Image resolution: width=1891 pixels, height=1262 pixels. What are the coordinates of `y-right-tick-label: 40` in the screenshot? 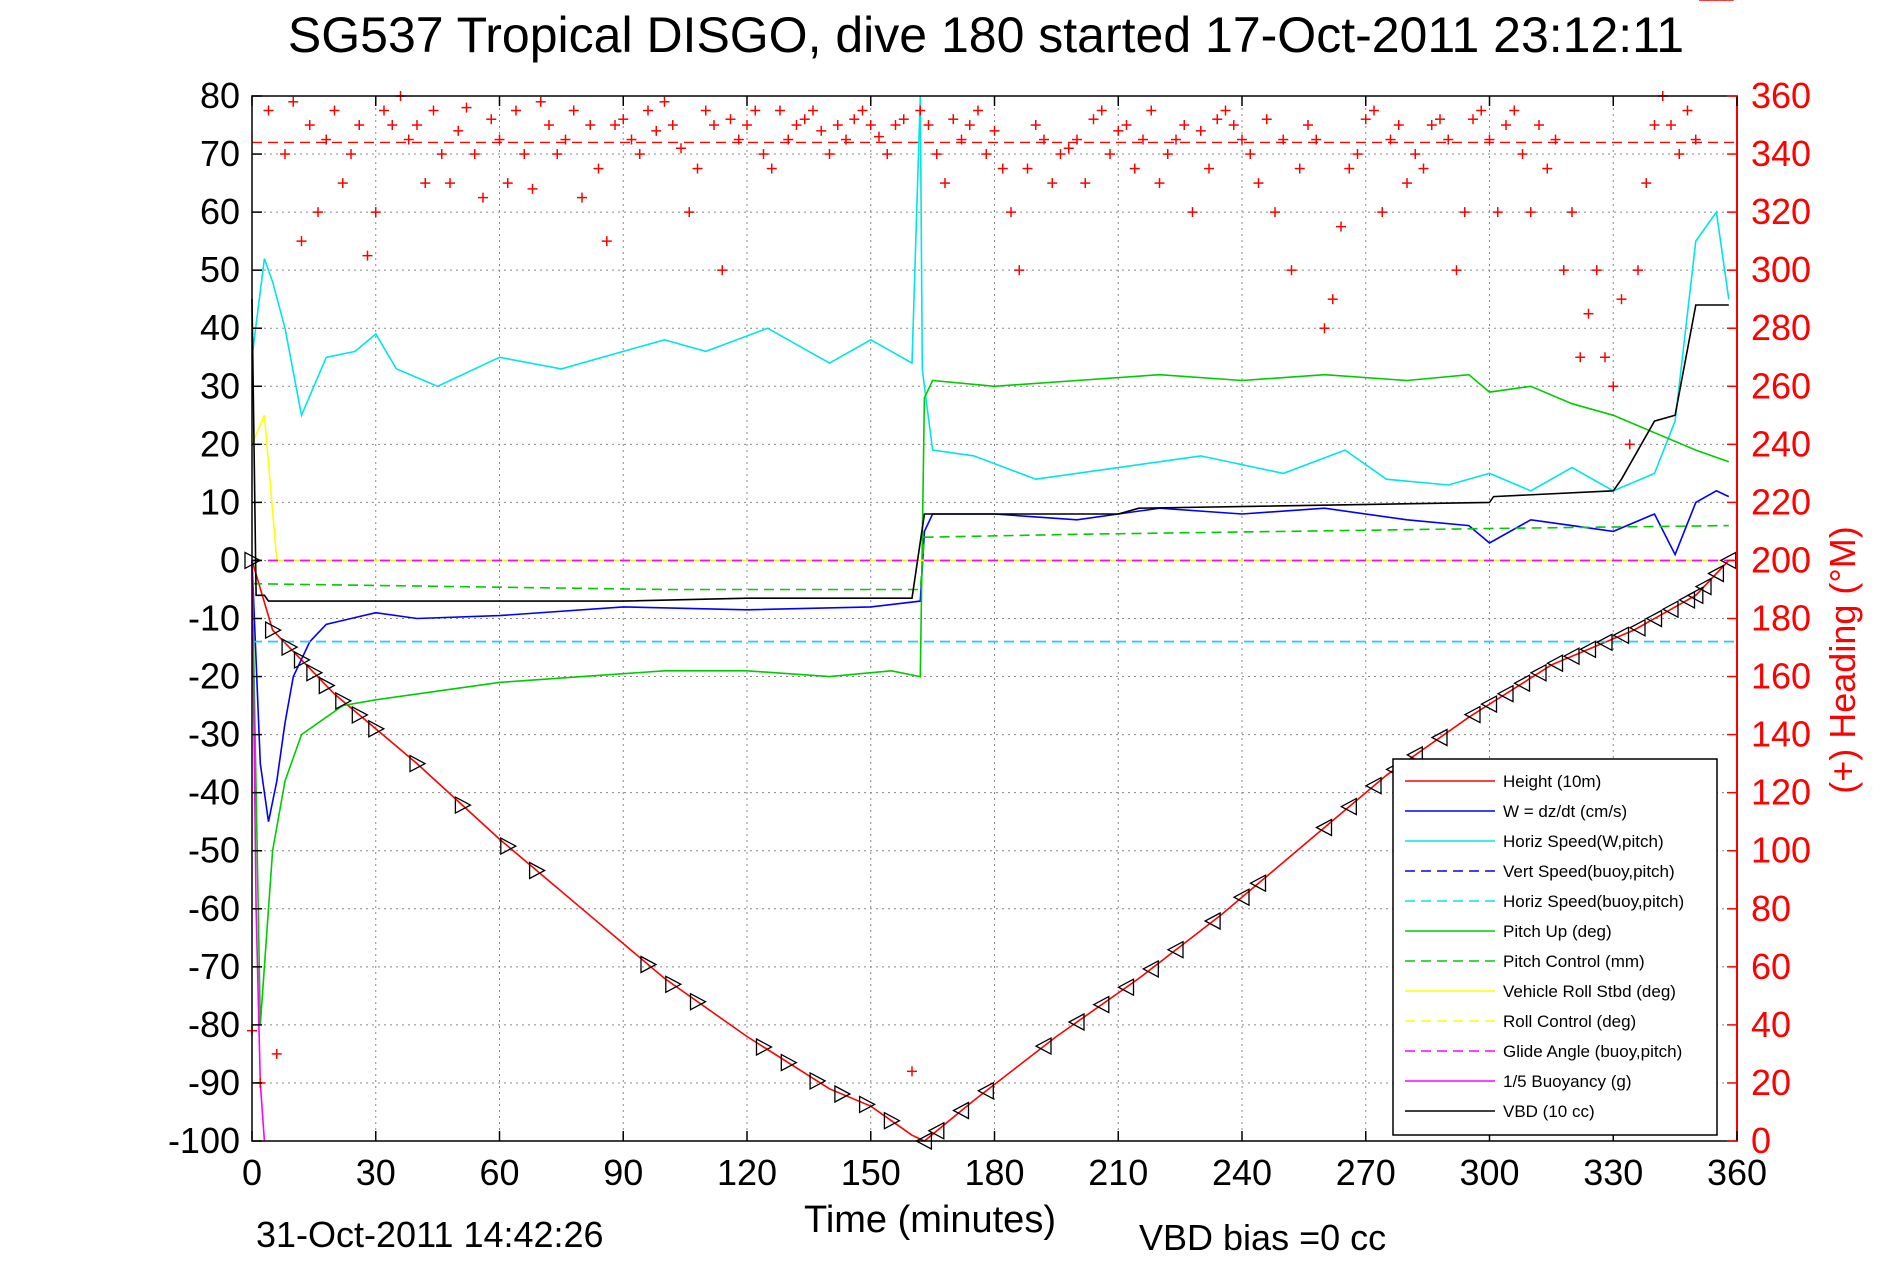 It's located at (1771, 1024).